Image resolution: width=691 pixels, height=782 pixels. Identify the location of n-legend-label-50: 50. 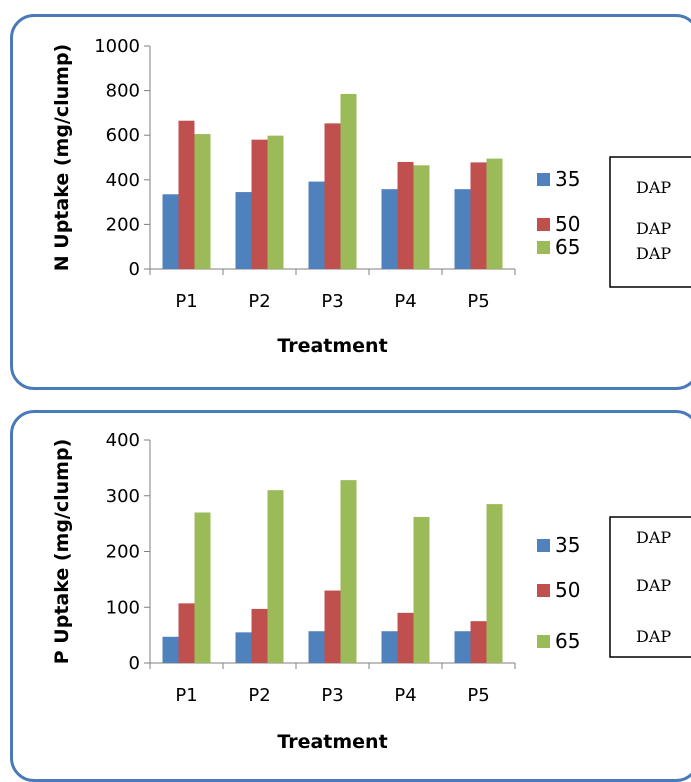
(567, 224).